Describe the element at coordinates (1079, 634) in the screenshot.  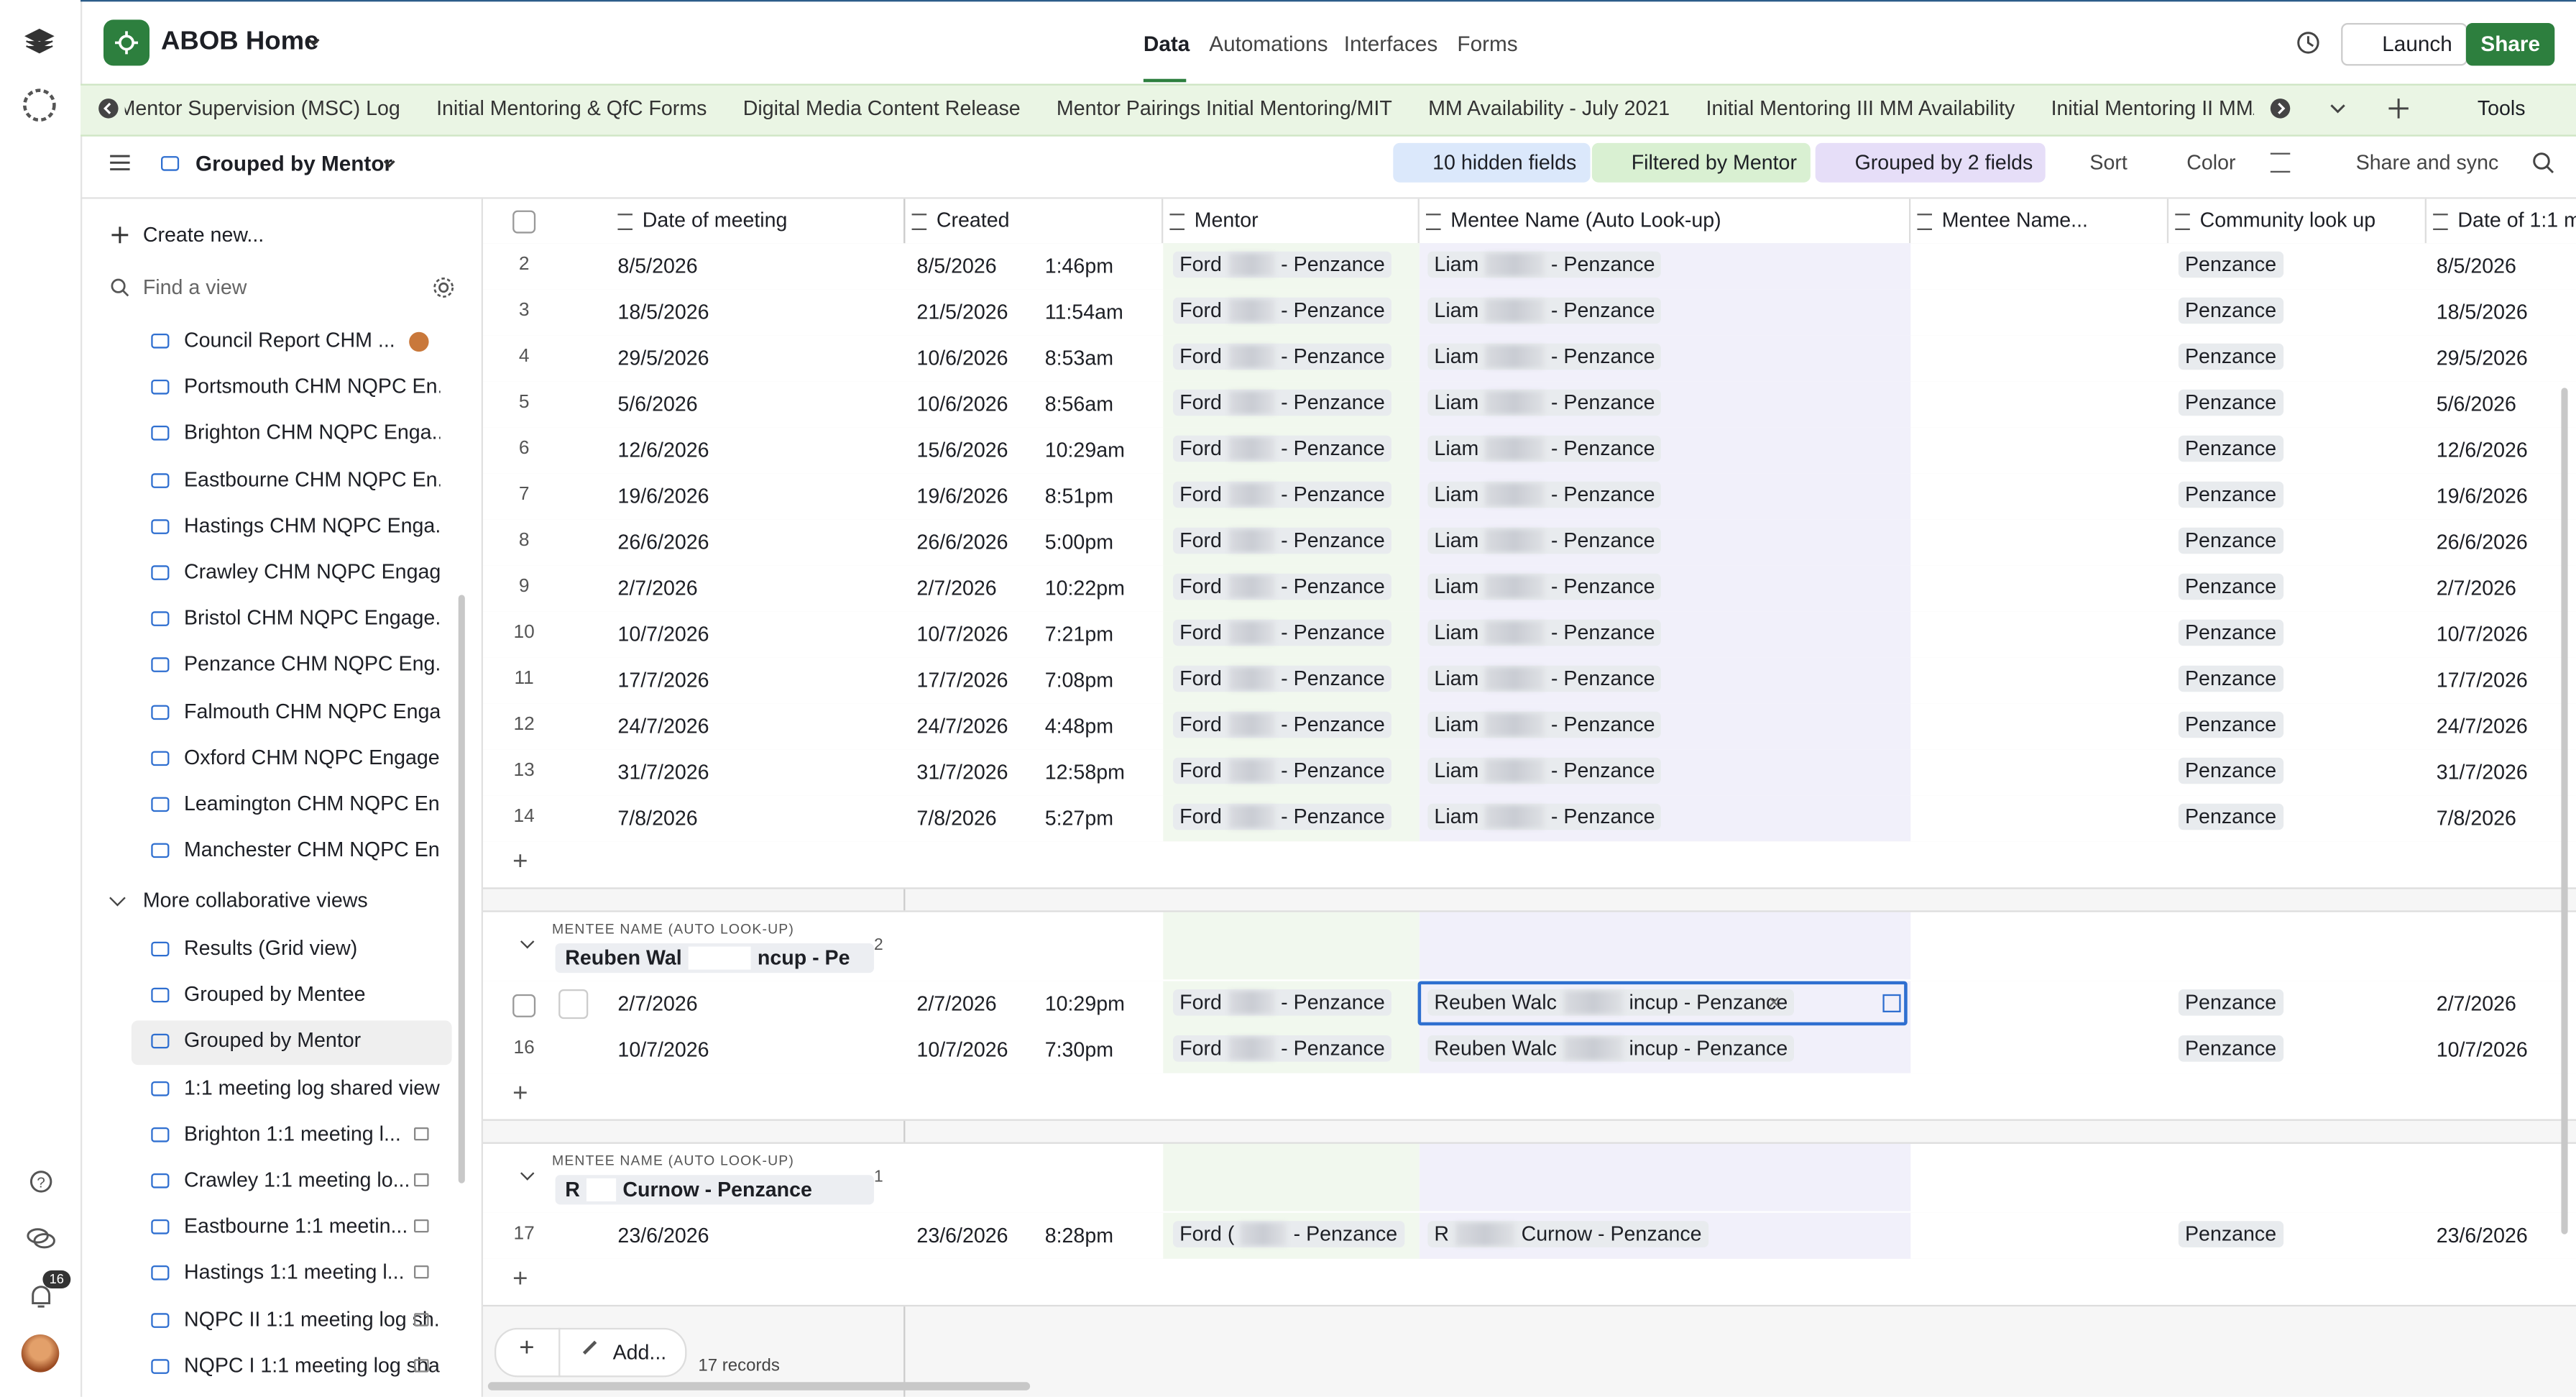
I see `created-time: 7:21pm` at that location.